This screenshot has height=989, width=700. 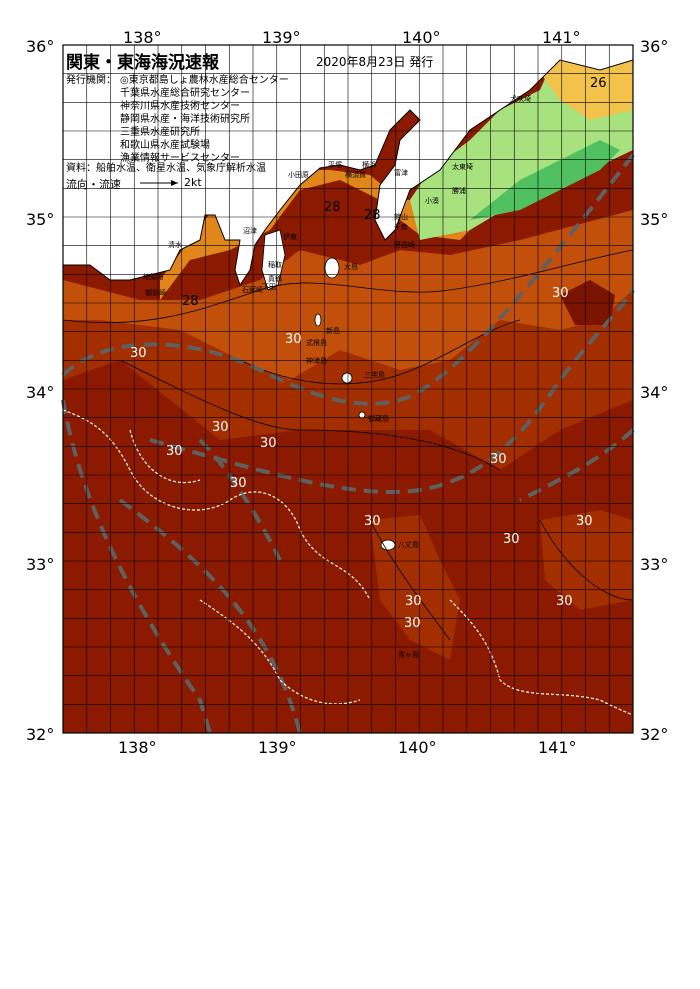 What do you see at coordinates (180, 158) in the screenshot?
I see `agency-item: 漁業情報サービスセンター` at bounding box center [180, 158].